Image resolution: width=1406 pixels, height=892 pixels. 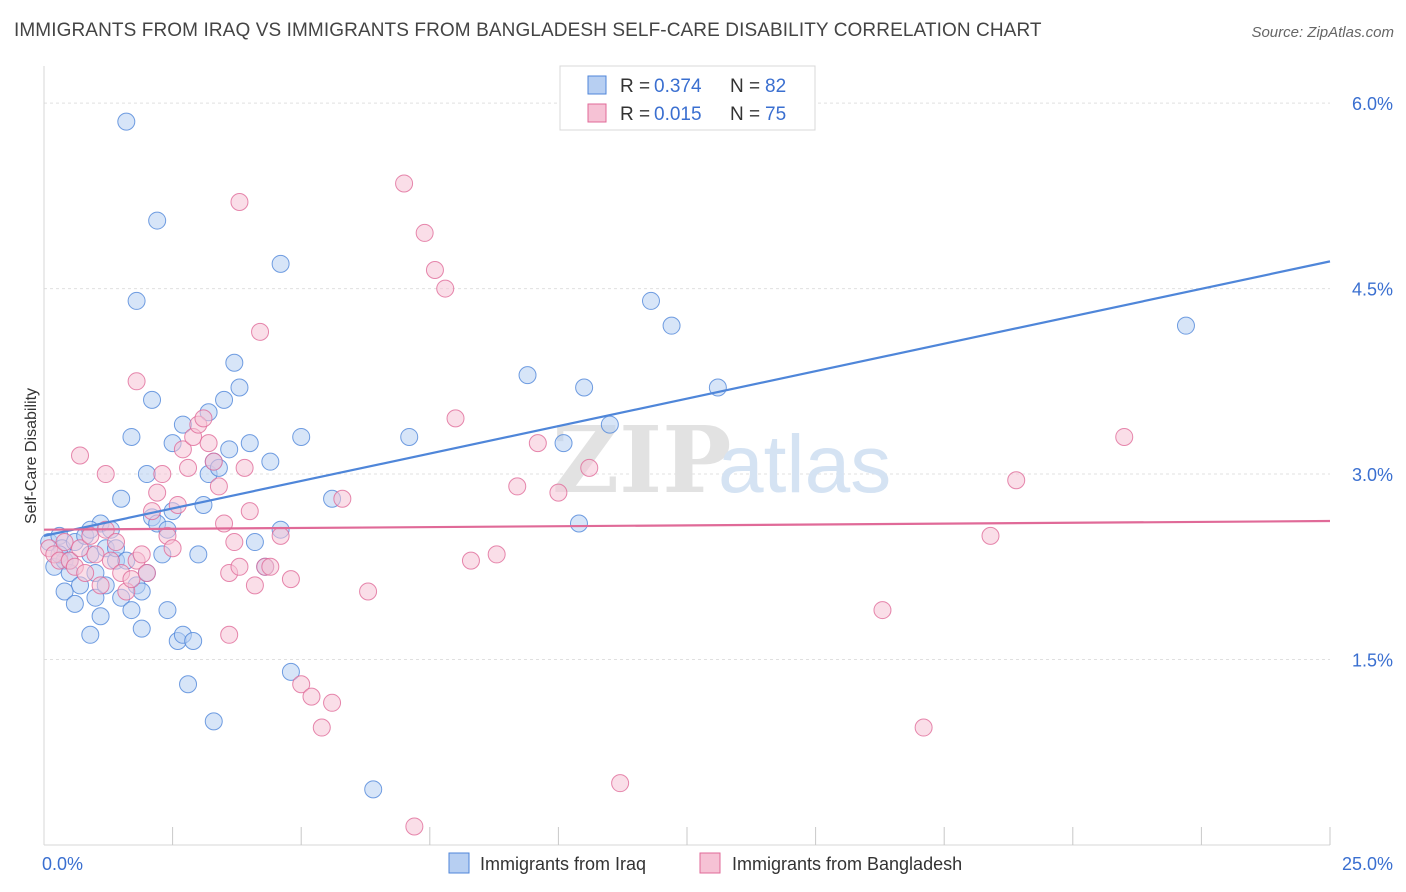 What do you see at coordinates (1372, 382) in the screenshot?
I see `y-tick-labels: 1.5% 3.0% 4.5% 6.0%` at bounding box center [1372, 382].